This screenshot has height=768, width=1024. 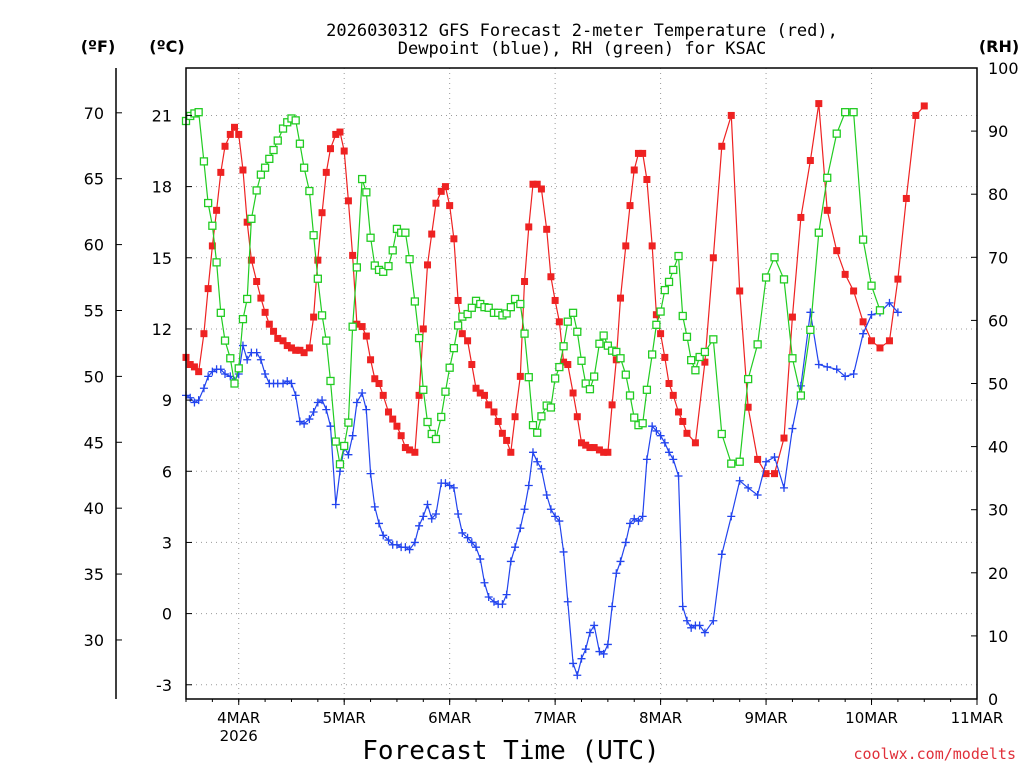 I want to click on x-tick-label: 11MAR, so click(x=977, y=718).